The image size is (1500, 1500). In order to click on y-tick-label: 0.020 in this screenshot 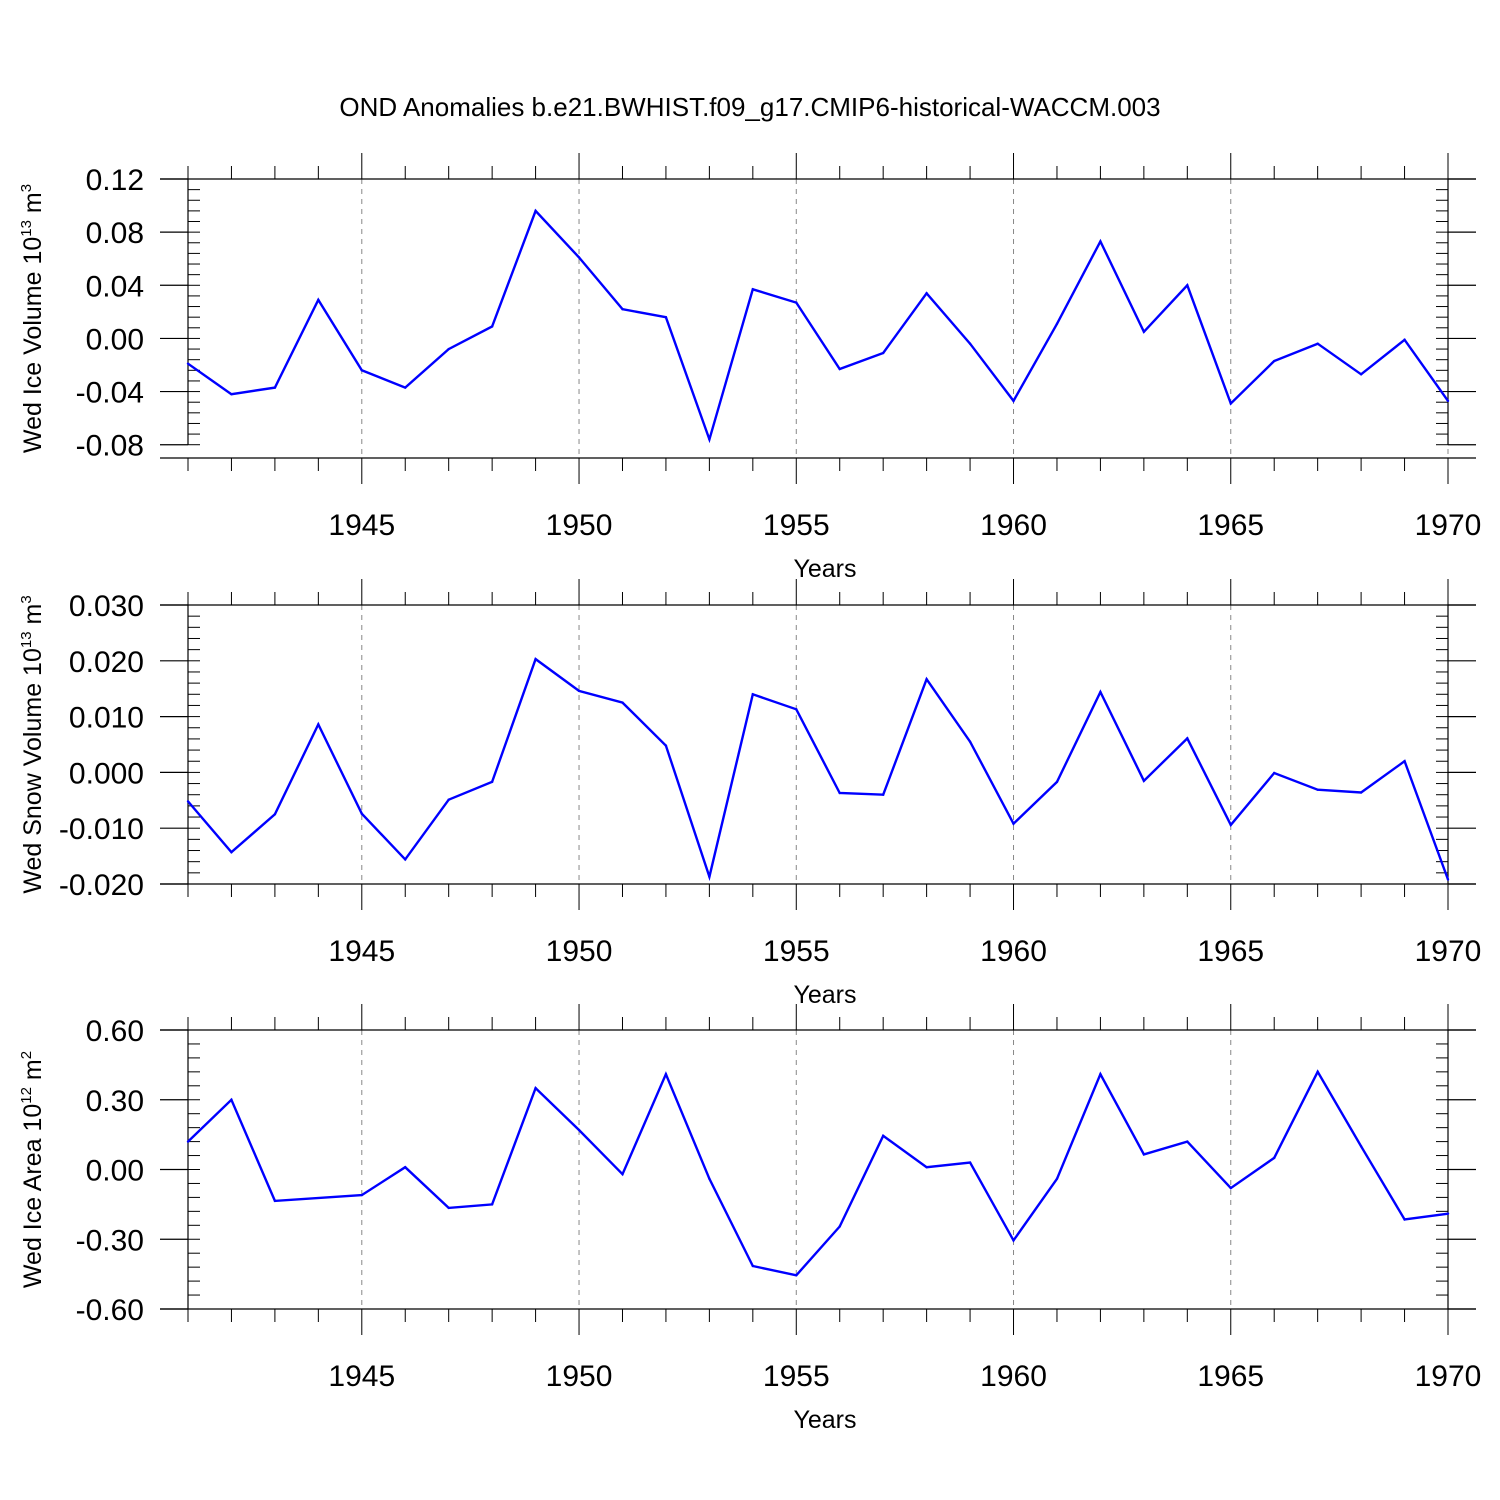, I will do `click(106, 662)`.